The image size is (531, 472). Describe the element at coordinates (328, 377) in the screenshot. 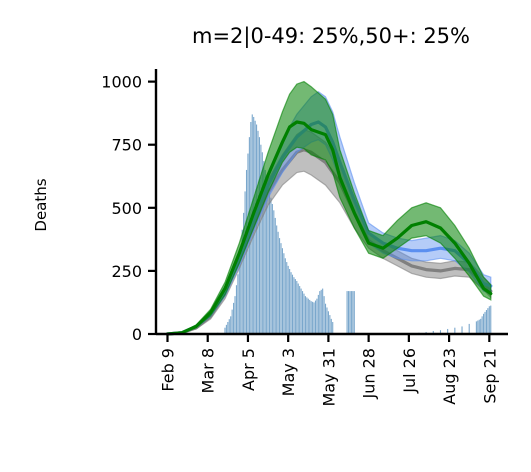

I see `x-tick-label: May 31` at that location.